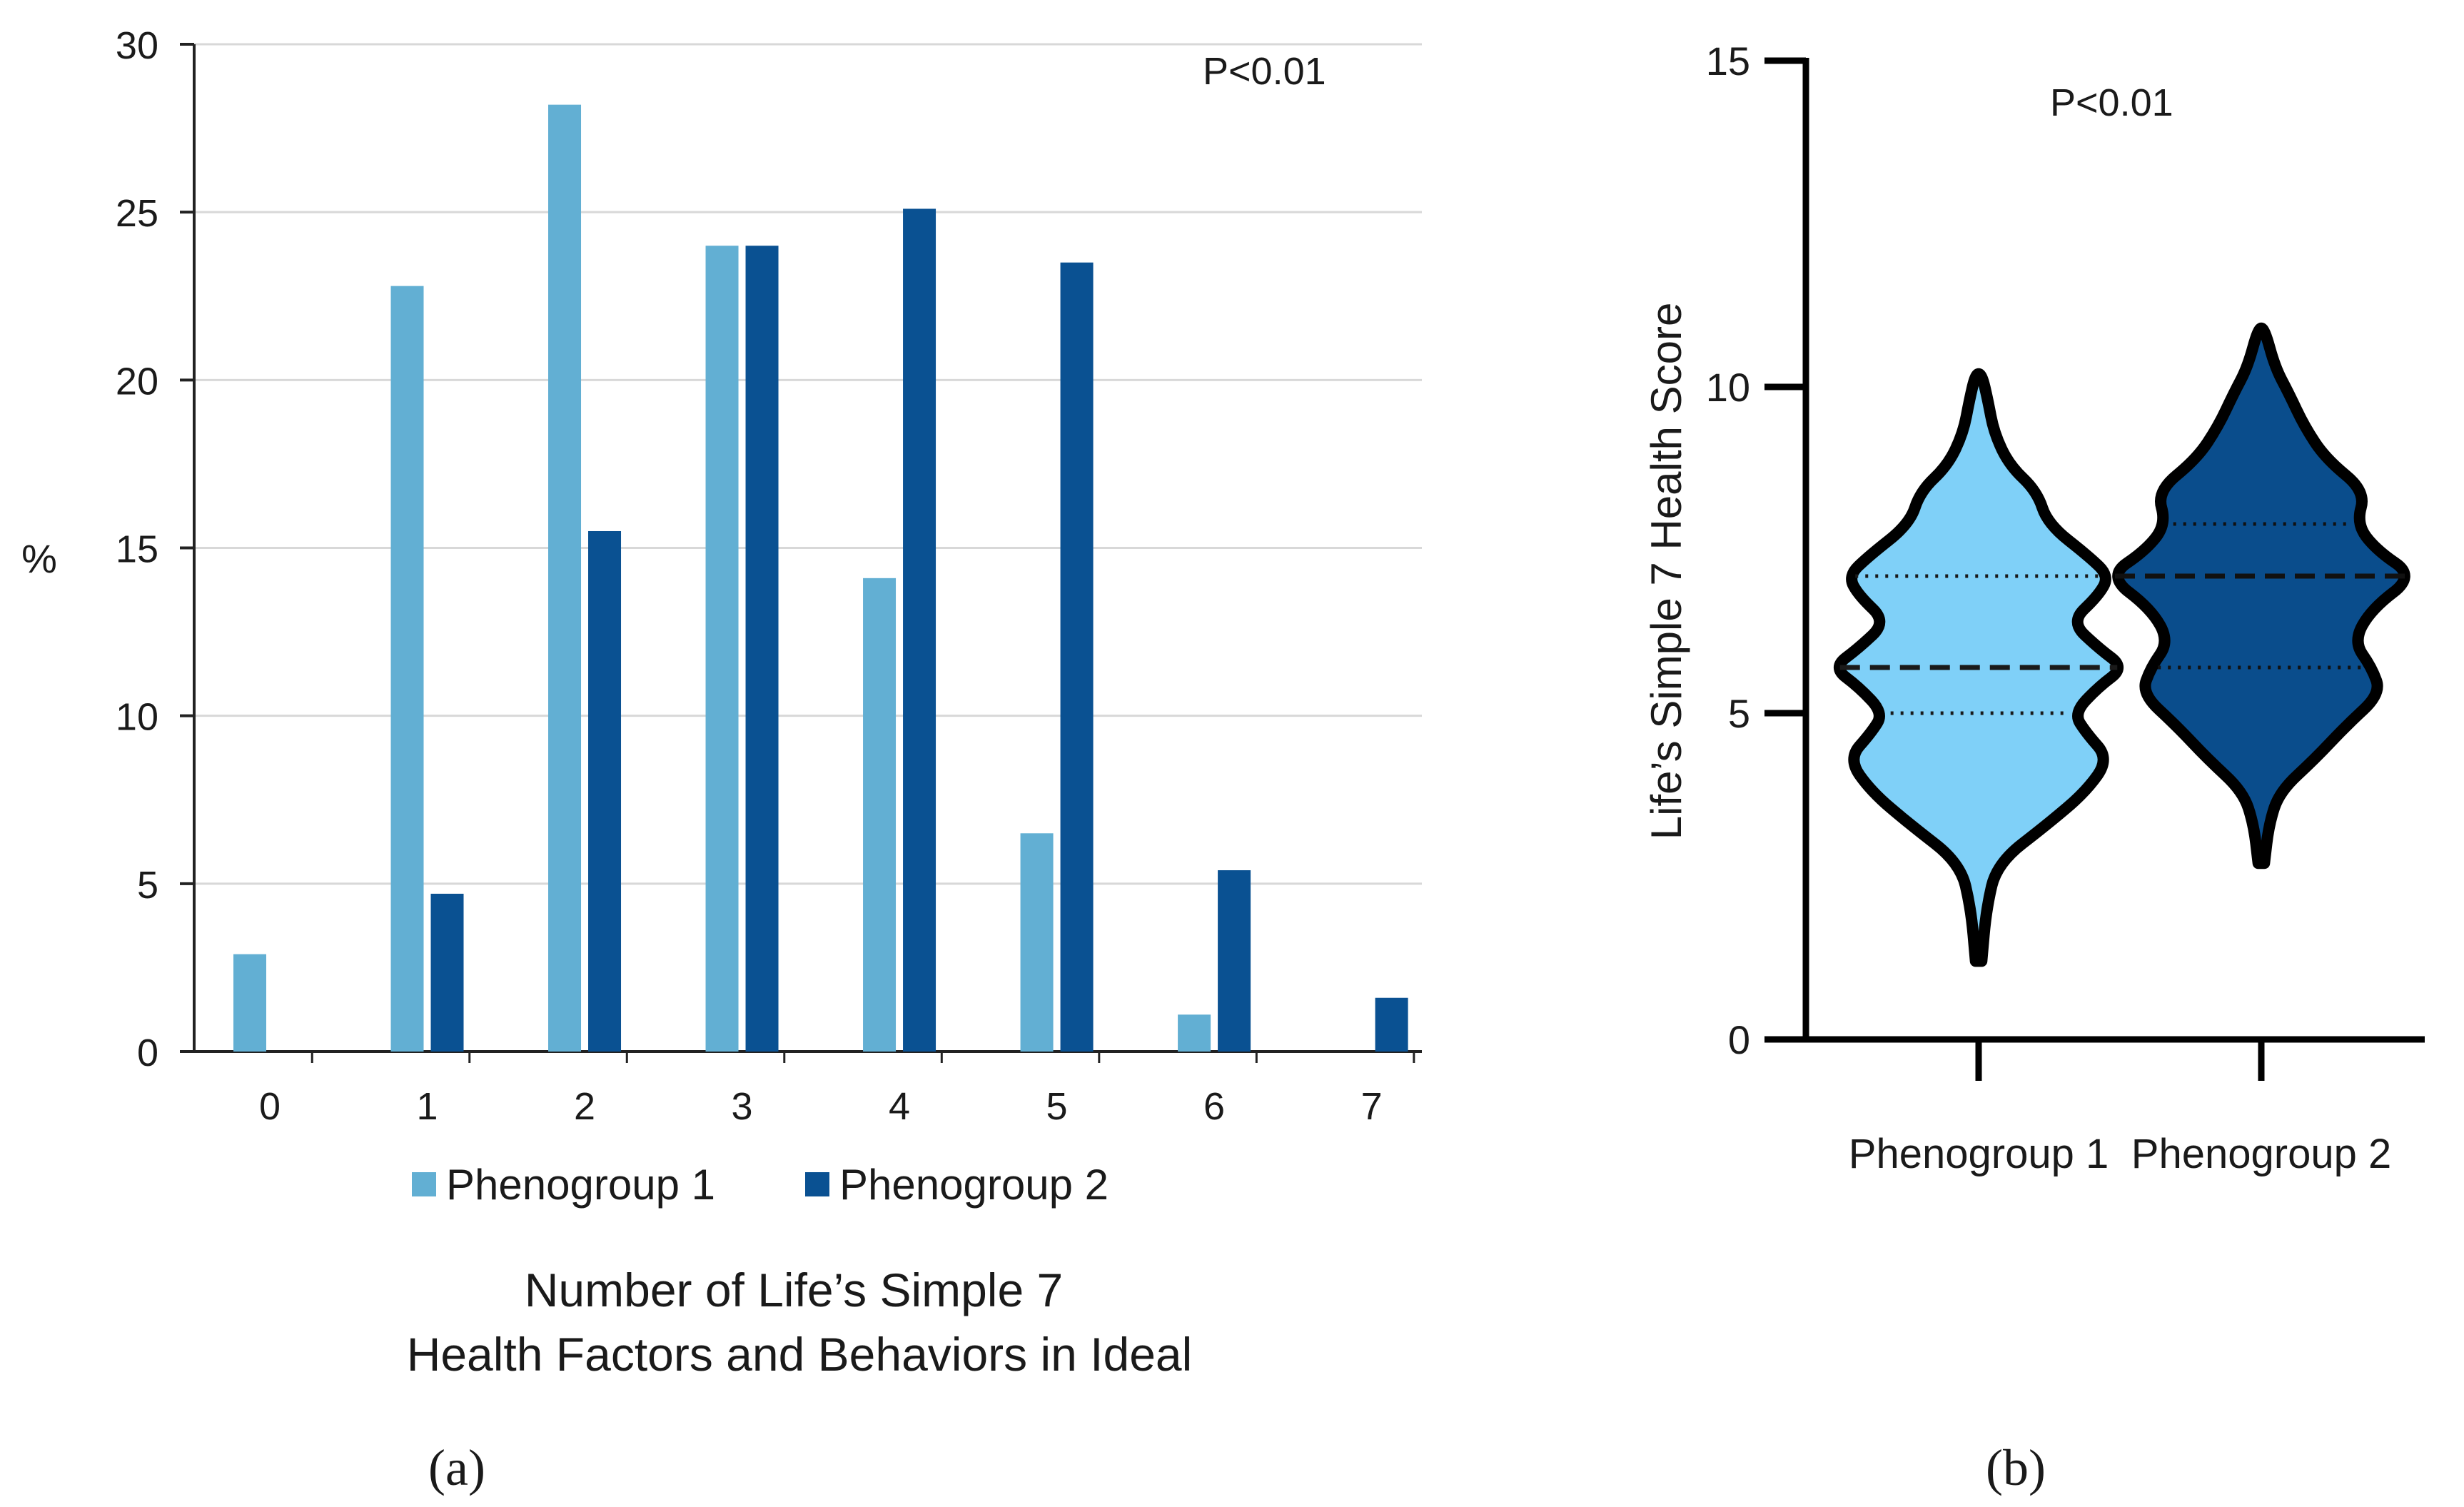  I want to click on x-tick-label: 4, so click(899, 1106).